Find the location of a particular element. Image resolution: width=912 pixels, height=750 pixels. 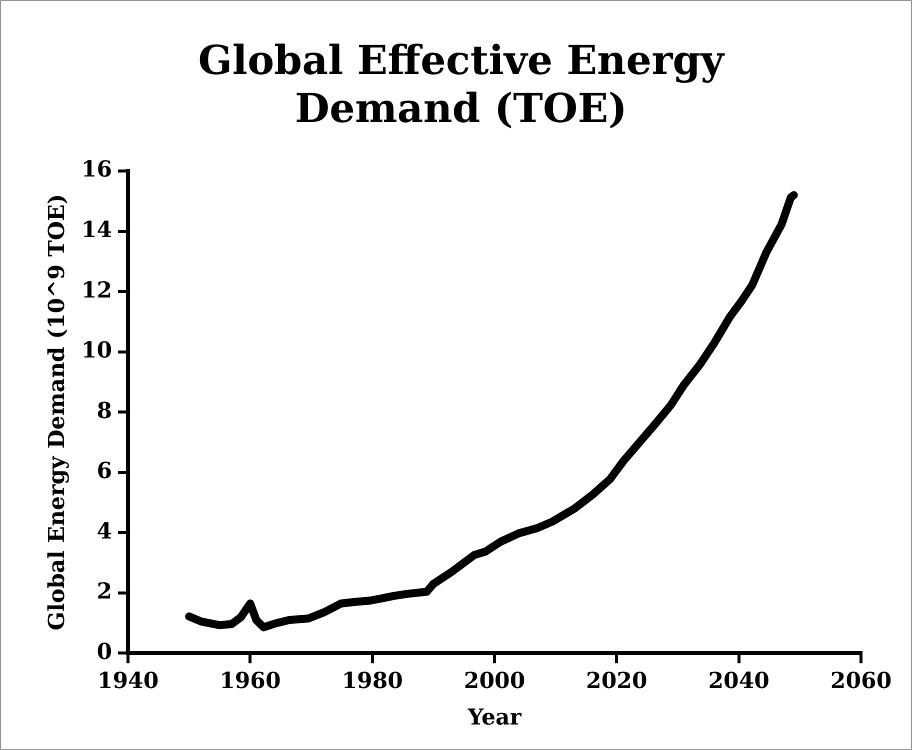

y-tick-label: 12 is located at coordinates (96, 290).